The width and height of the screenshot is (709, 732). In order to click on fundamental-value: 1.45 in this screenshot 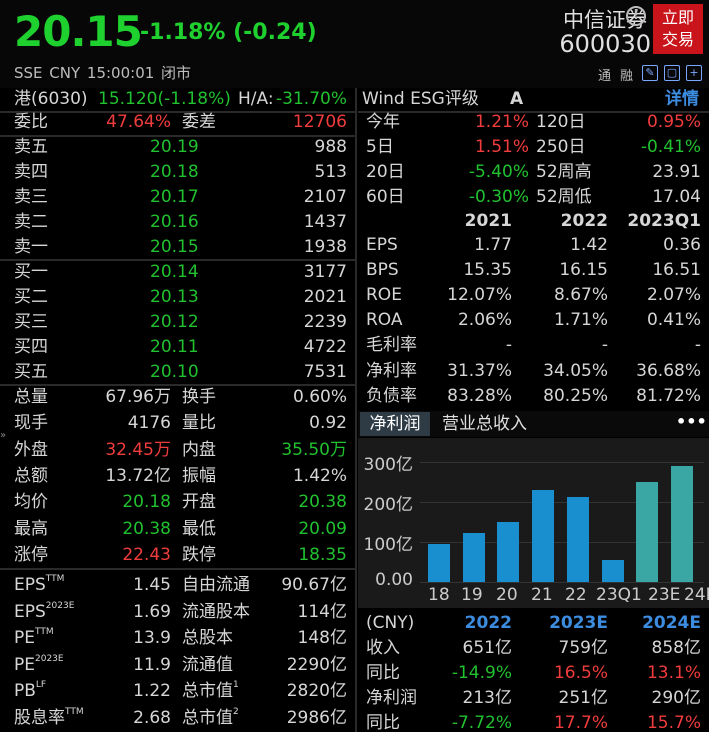, I will do `click(152, 585)`.